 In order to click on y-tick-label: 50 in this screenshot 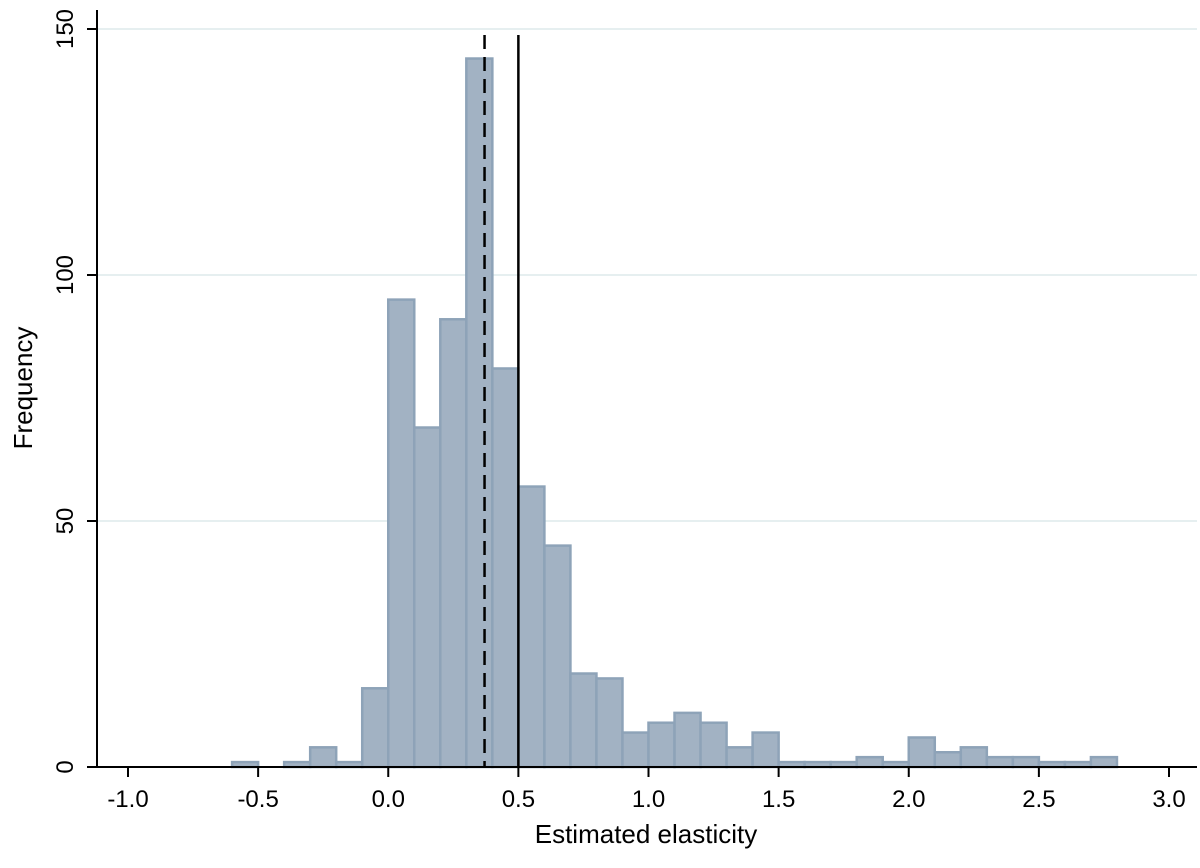, I will do `click(65, 521)`.